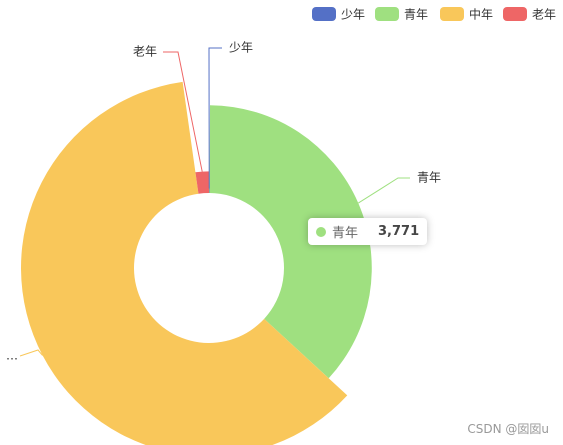 Image resolution: width=563 pixels, height=445 pixels. Describe the element at coordinates (429, 178) in the screenshot. I see `slice-label: 青年` at that location.